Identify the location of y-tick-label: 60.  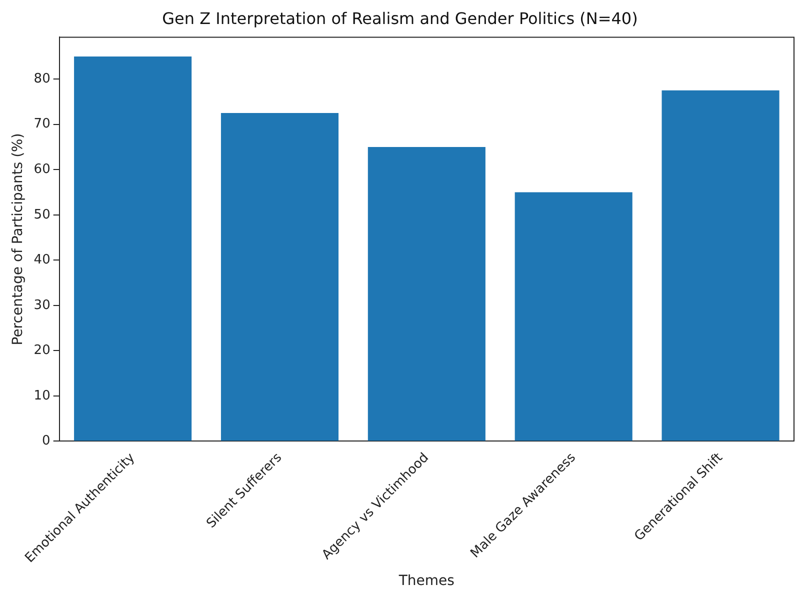
(42, 169).